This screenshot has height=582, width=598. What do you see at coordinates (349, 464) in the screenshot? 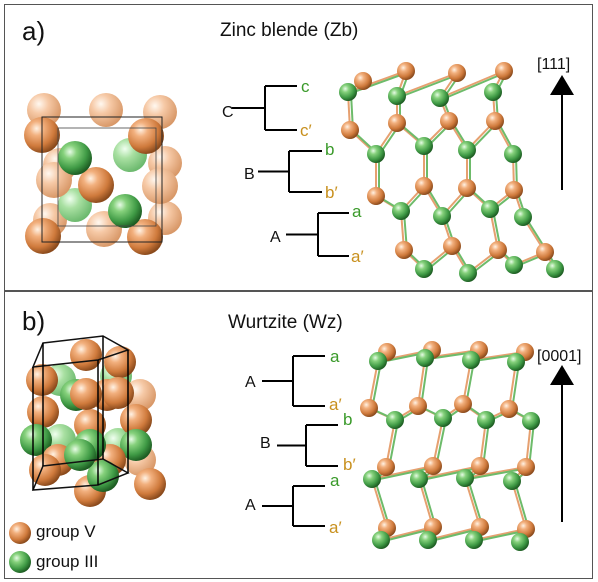
I see `stack-b-lower-2: b′` at bounding box center [349, 464].